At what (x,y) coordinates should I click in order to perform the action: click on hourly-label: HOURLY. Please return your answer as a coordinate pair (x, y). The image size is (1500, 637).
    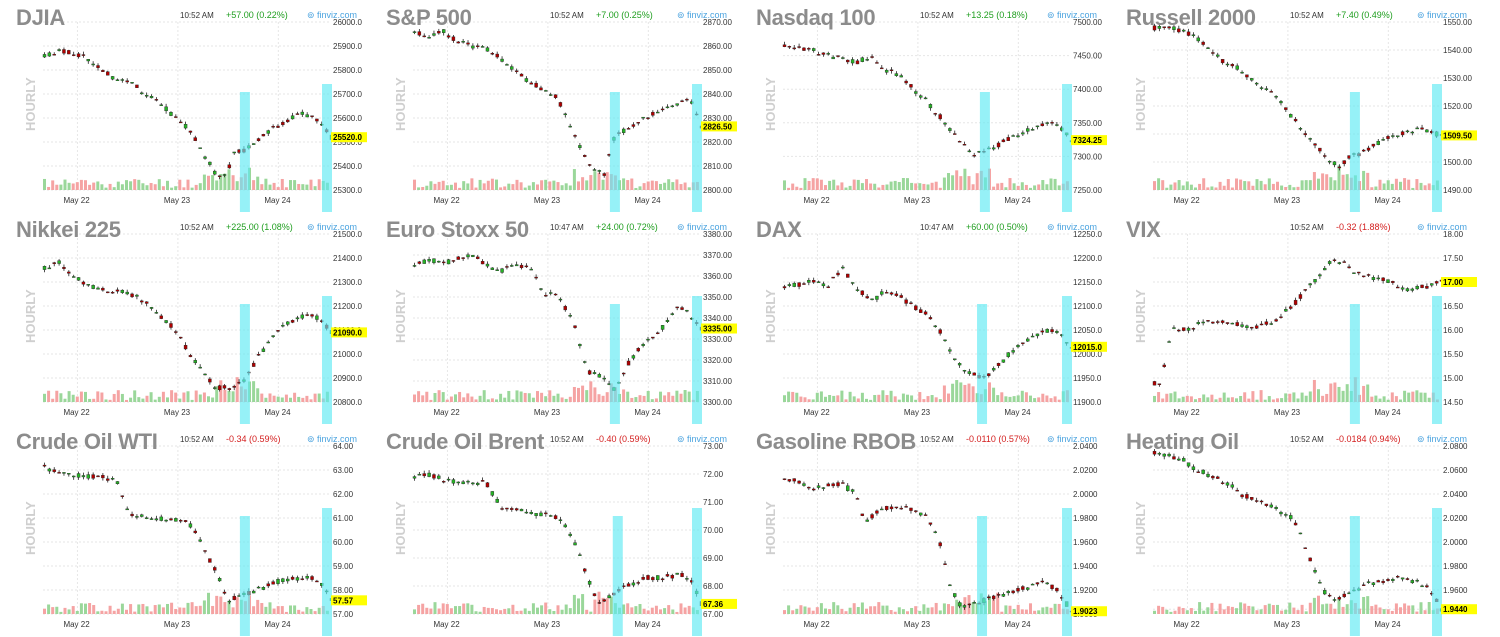
    Looking at the image, I should click on (1140, 528).